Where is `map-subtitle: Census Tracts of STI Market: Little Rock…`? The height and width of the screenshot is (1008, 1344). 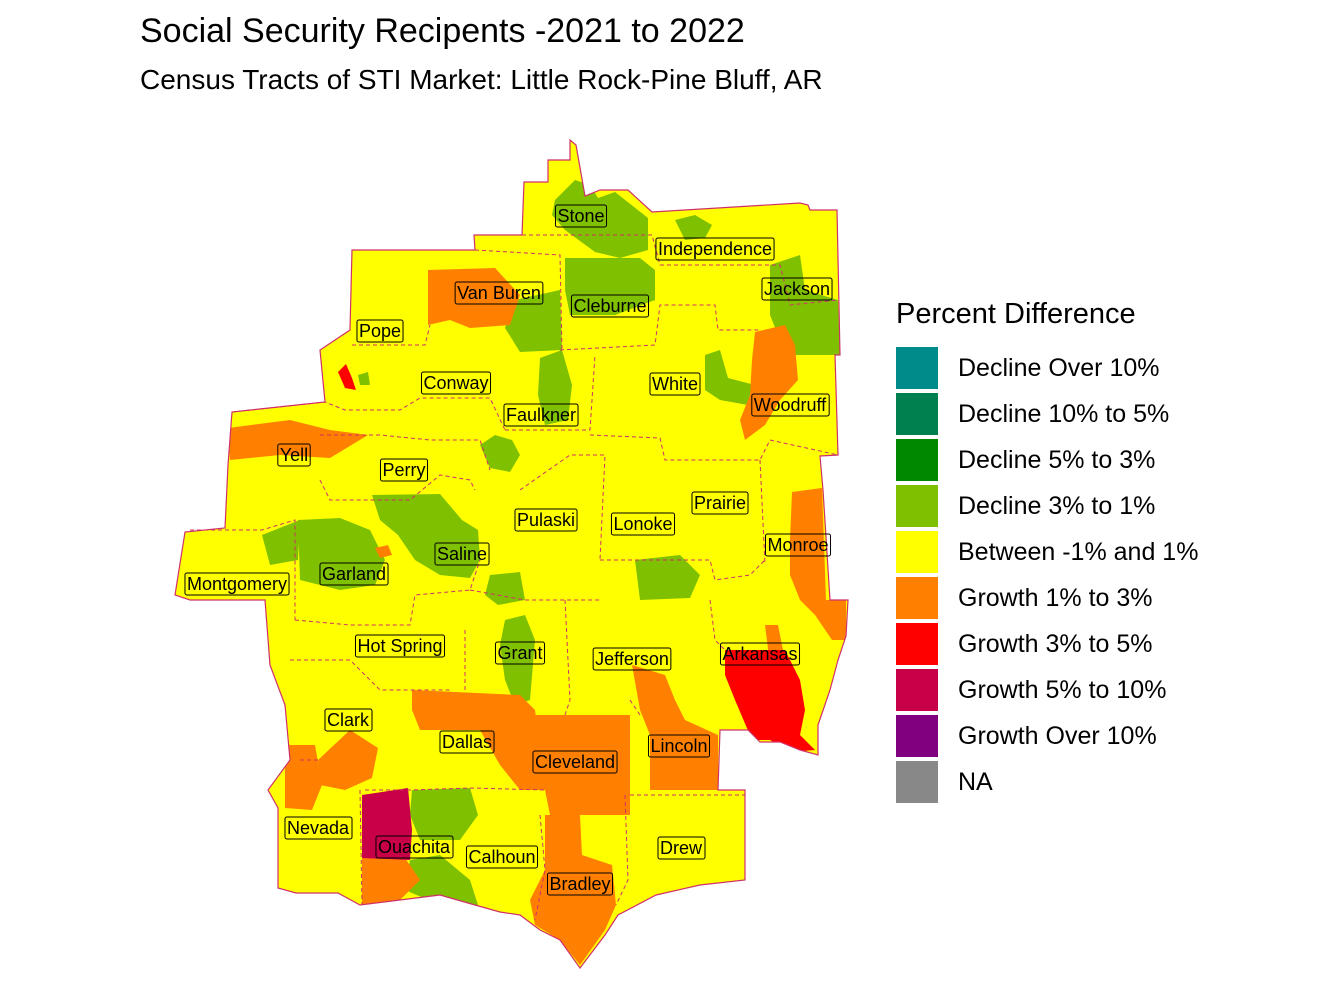 map-subtitle: Census Tracts of STI Market: Little Rock… is located at coordinates (481, 79).